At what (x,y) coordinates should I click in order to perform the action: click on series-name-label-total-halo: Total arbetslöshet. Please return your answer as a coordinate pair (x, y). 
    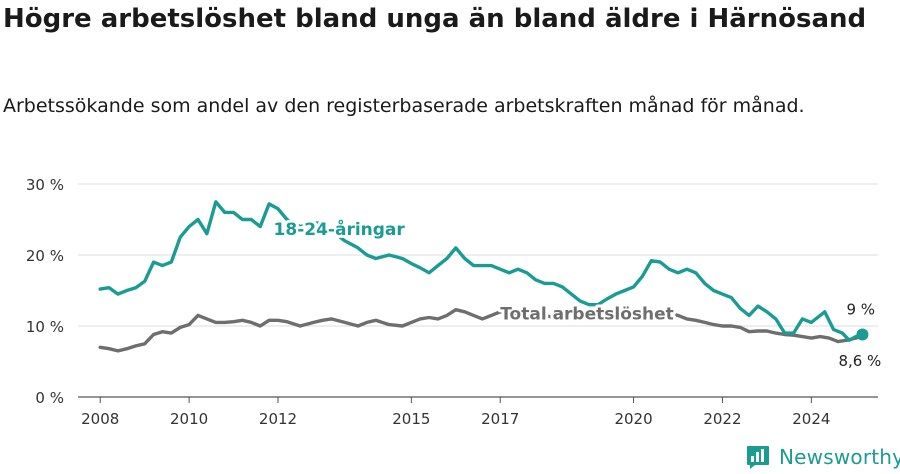
    Looking at the image, I should click on (587, 315).